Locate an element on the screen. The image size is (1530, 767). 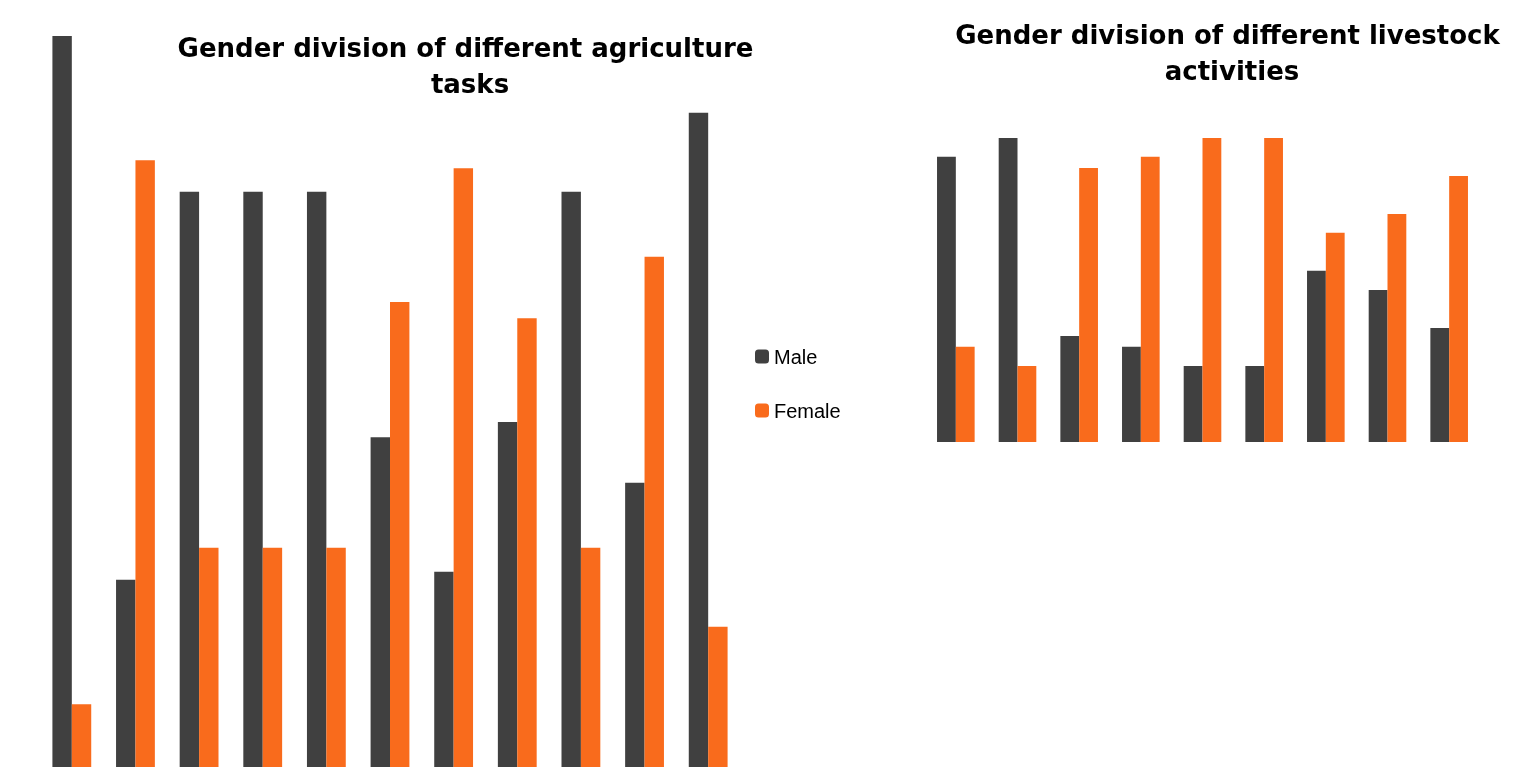
legend-label: Male is located at coordinates (796, 356).